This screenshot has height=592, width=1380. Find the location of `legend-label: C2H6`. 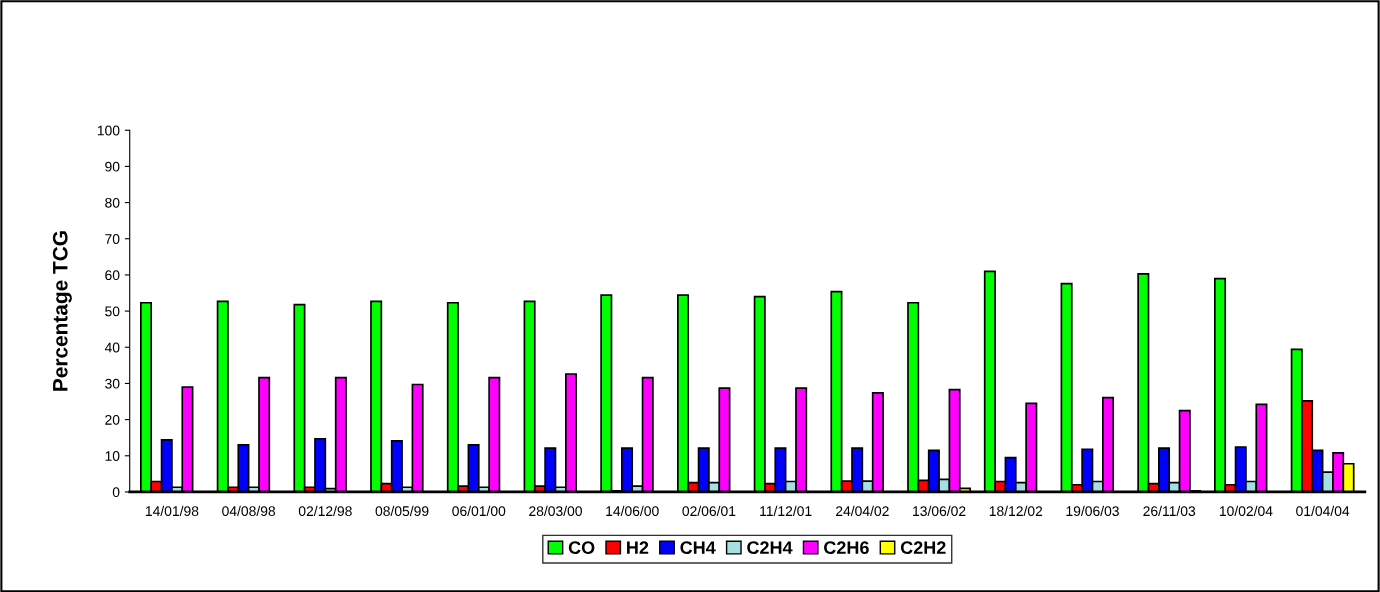

legend-label: C2H6 is located at coordinates (846, 548).